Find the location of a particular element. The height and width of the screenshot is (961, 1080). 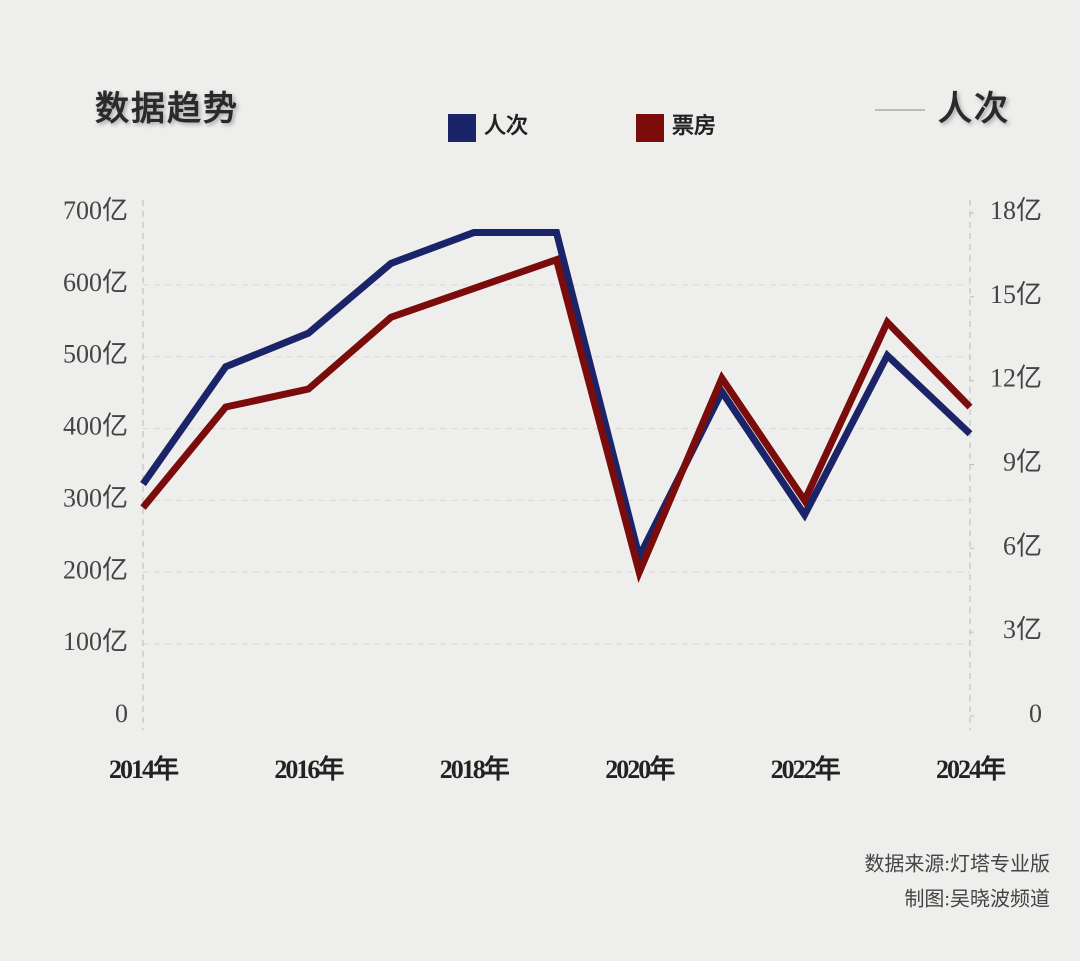

x-tick-label: 2020年 is located at coordinates (640, 769).